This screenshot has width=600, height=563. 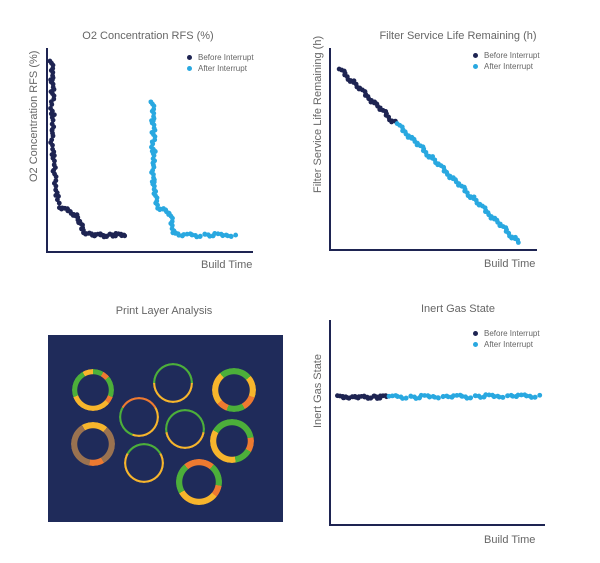 What do you see at coordinates (148, 36) in the screenshot?
I see `chart-title-o2: O2 Concentration RFS (%)` at bounding box center [148, 36].